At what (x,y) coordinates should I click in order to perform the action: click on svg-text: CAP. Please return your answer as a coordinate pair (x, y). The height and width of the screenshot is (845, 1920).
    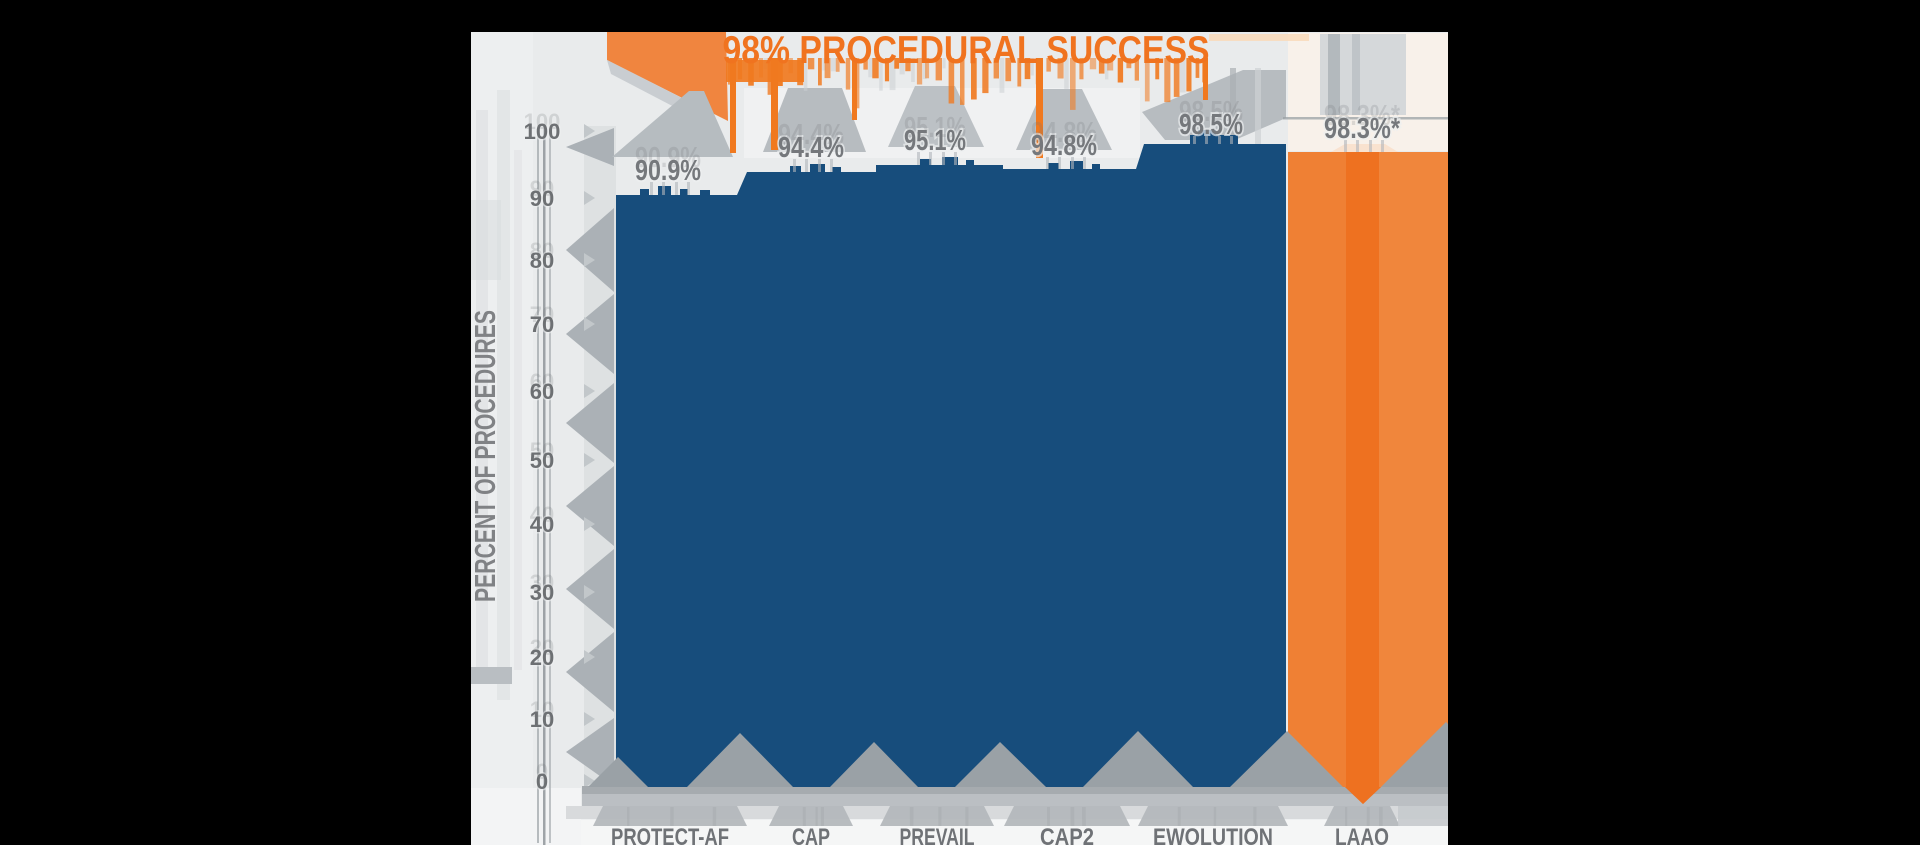
    Looking at the image, I should click on (811, 834).